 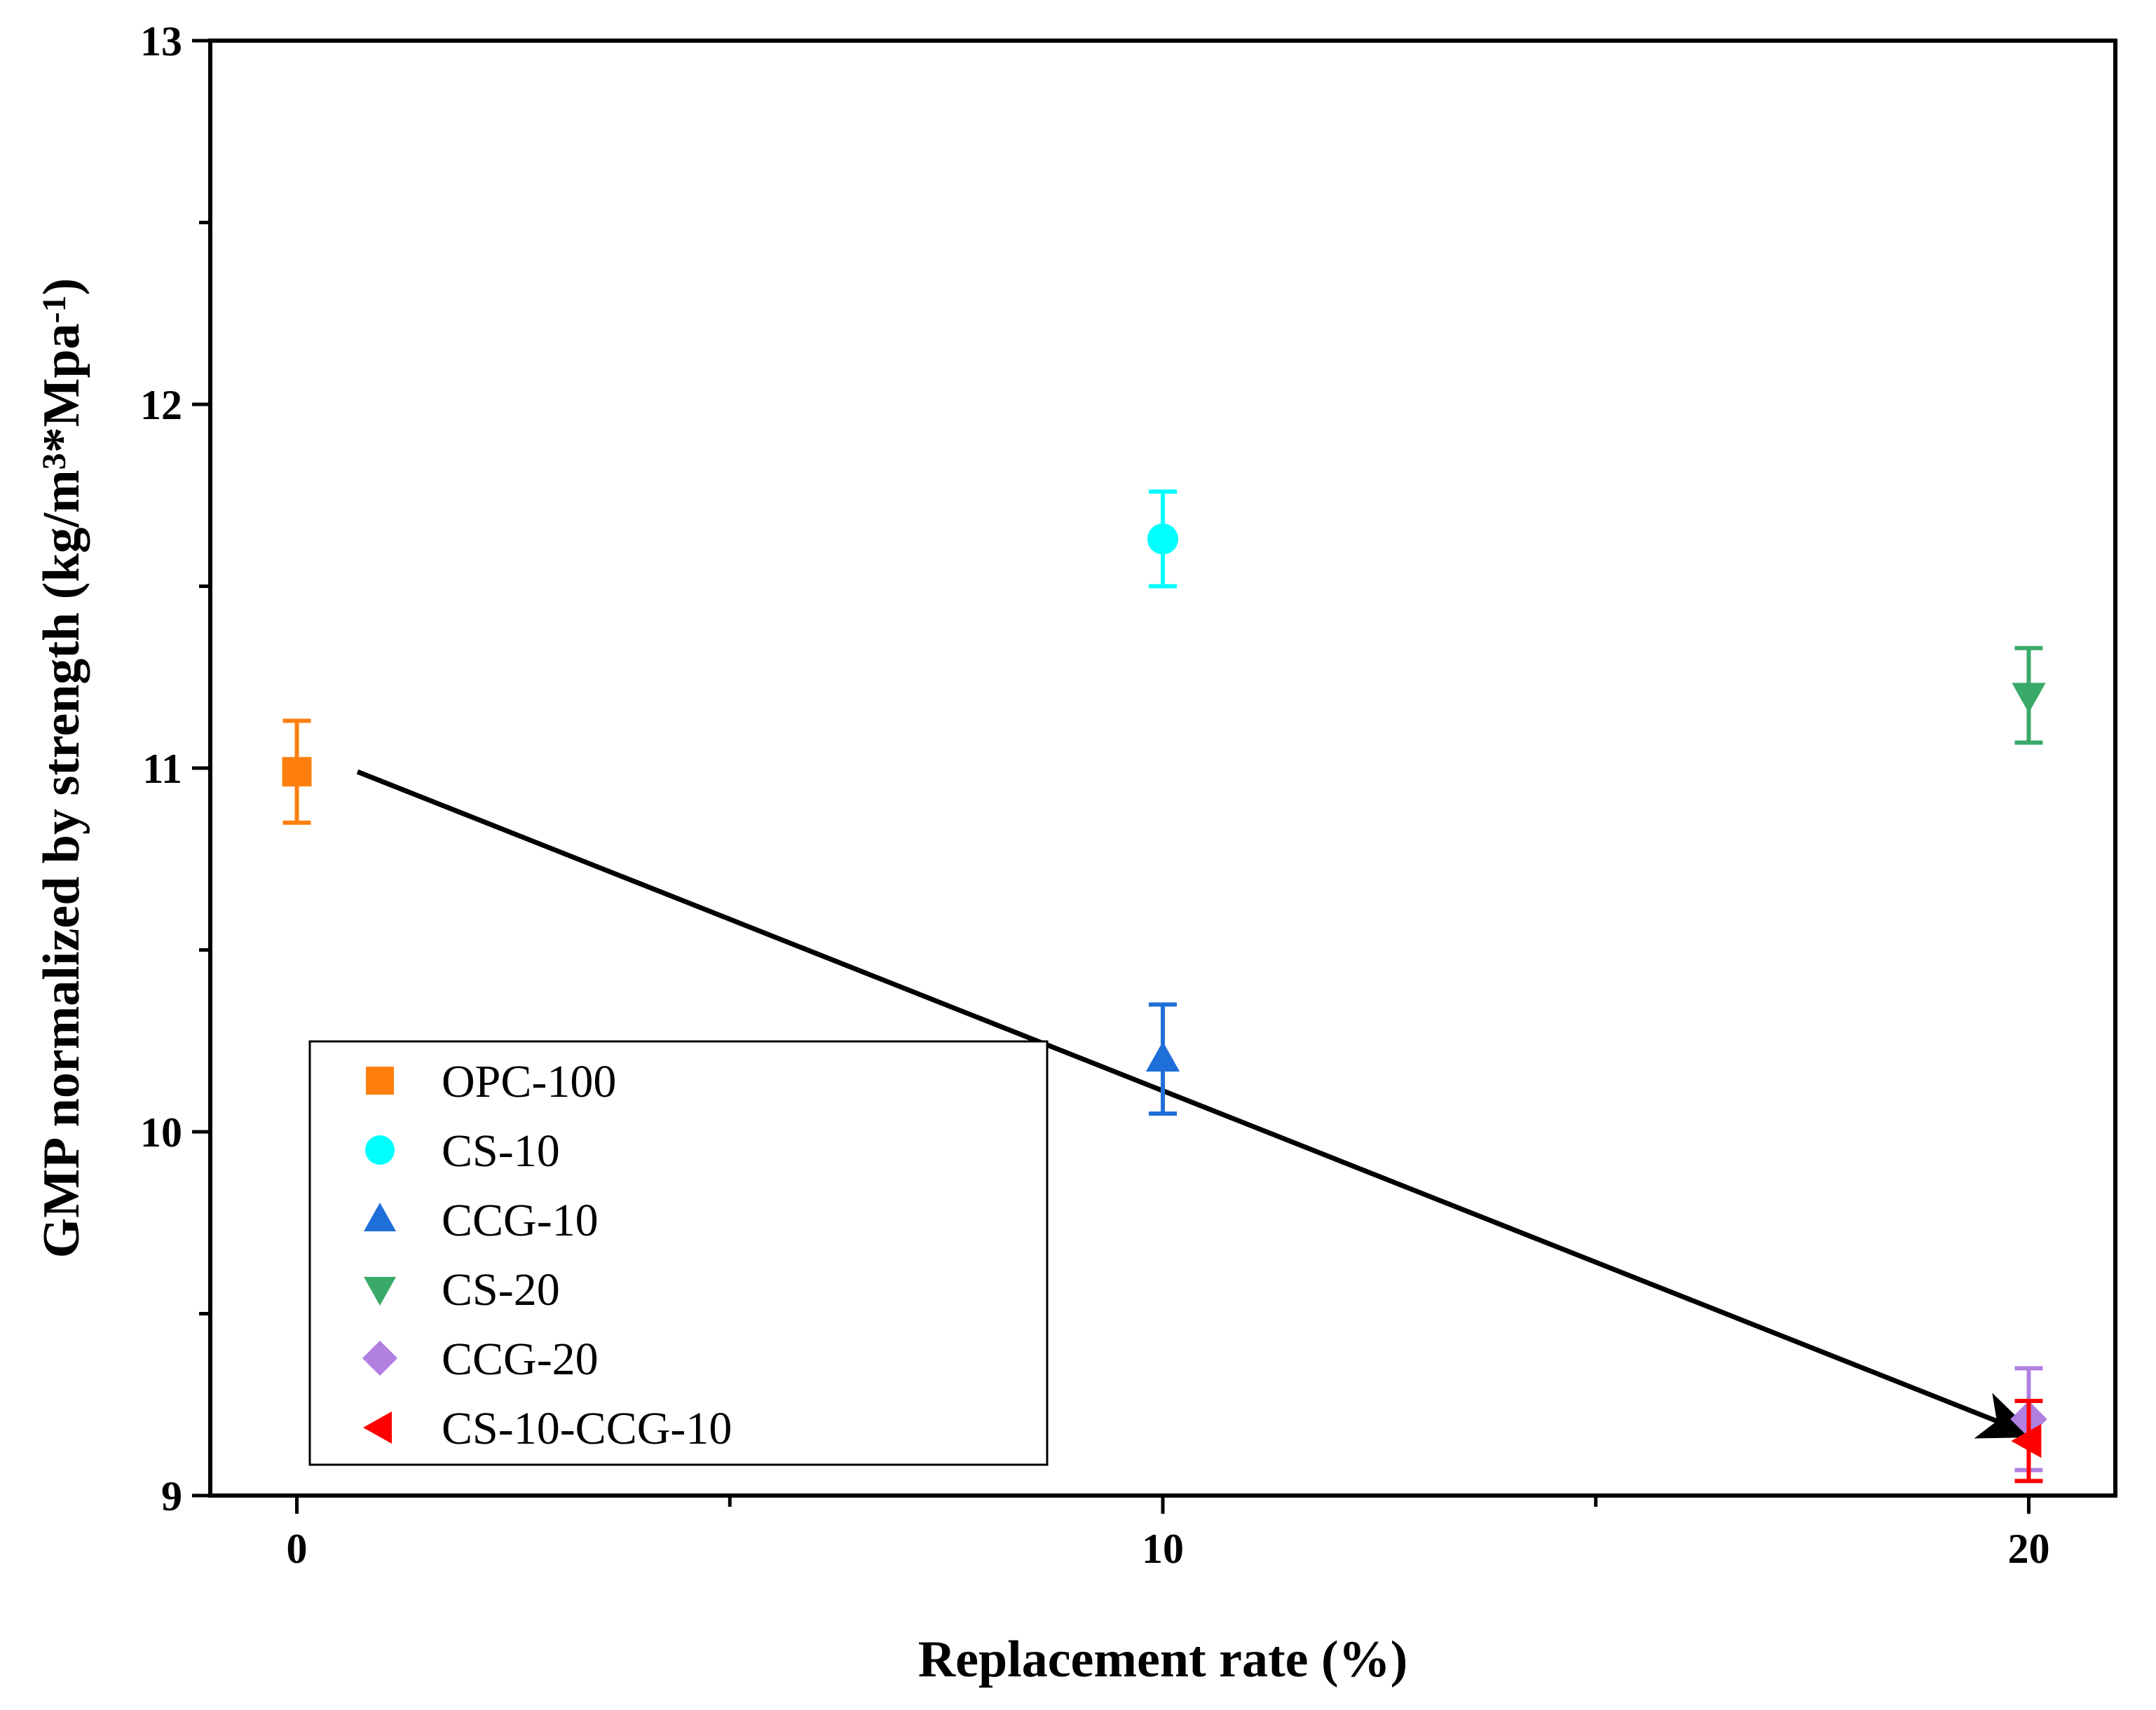 I want to click on legend-item: OPC-100, so click(x=491, y=1081).